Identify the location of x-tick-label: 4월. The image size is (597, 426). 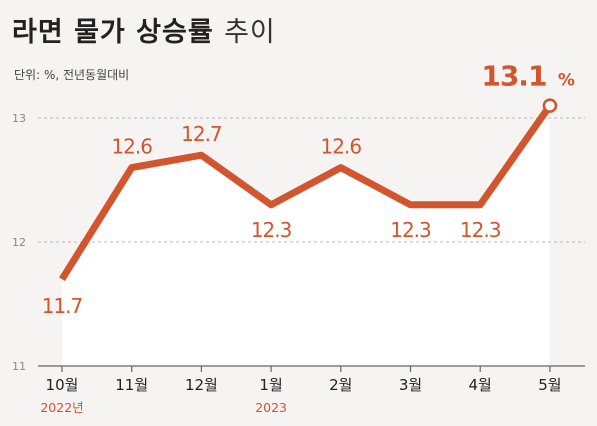
(480, 385).